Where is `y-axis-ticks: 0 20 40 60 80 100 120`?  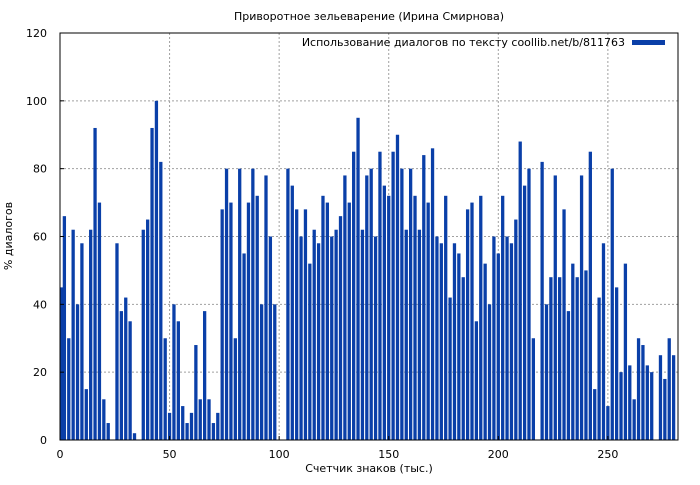 y-axis-ticks: 0 20 40 60 80 100 120 is located at coordinates (45, 237).